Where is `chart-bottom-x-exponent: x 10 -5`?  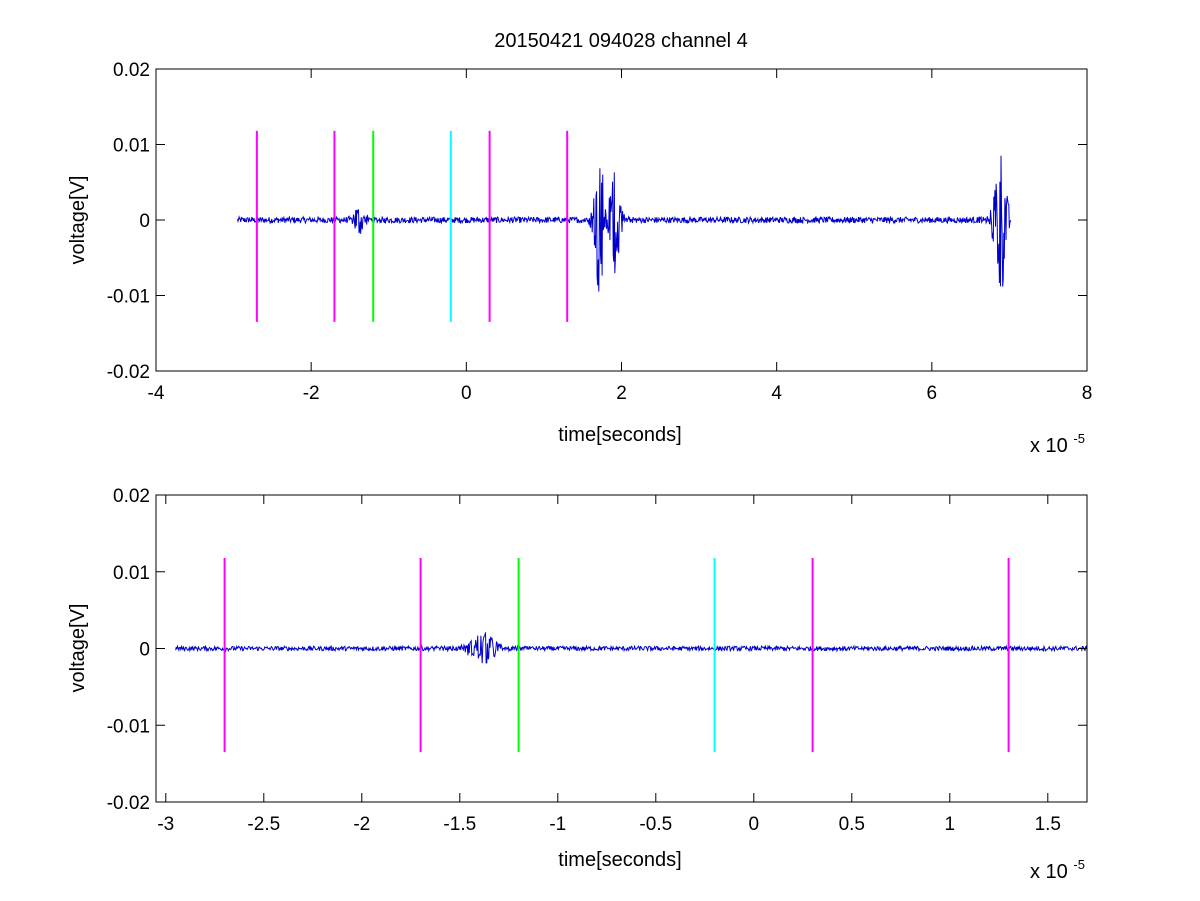
chart-bottom-x-exponent: x 10 -5 is located at coordinates (1057, 870).